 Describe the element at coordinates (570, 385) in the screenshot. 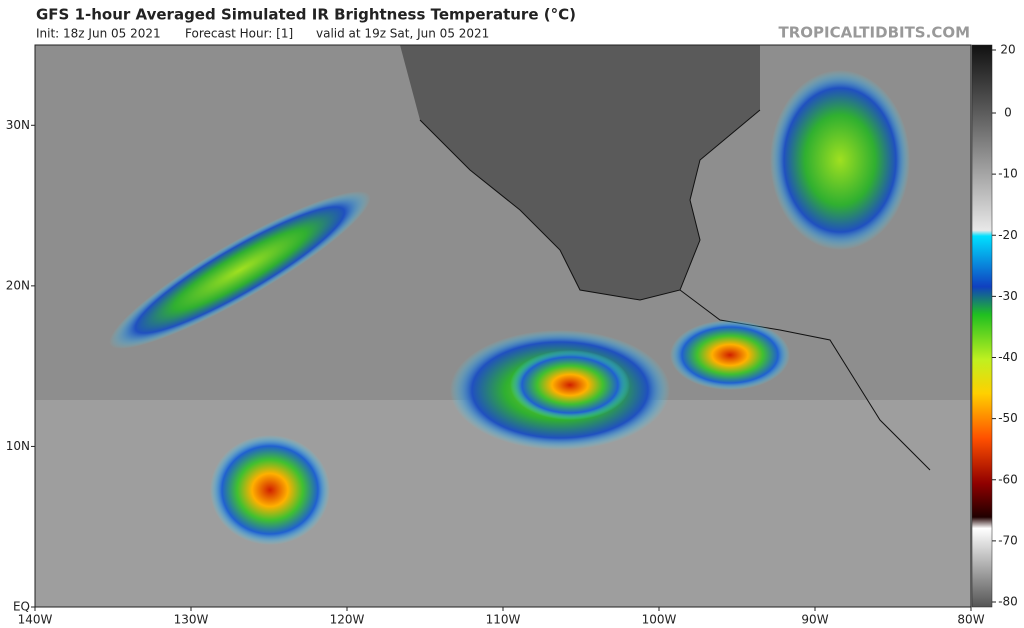

I see `convection-core` at that location.